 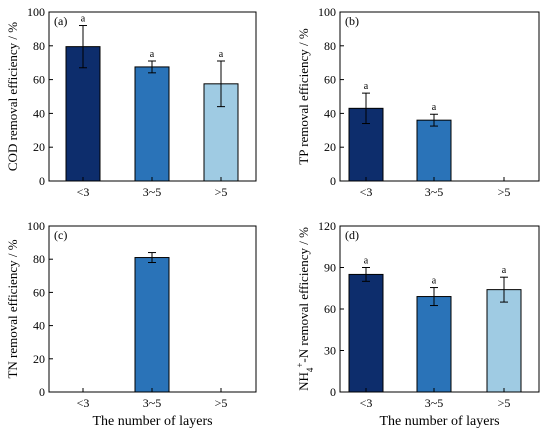 What do you see at coordinates (303, 381) in the screenshot?
I see `y-axis-label-part: NH` at bounding box center [303, 381].